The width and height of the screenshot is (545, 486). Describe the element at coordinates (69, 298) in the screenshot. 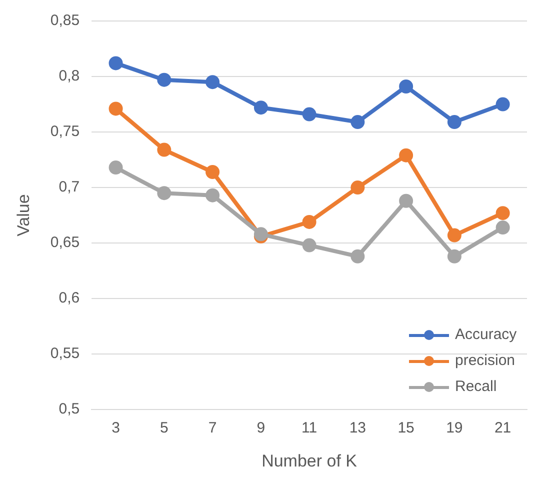

I see `y-tick-label: 0,6` at that location.